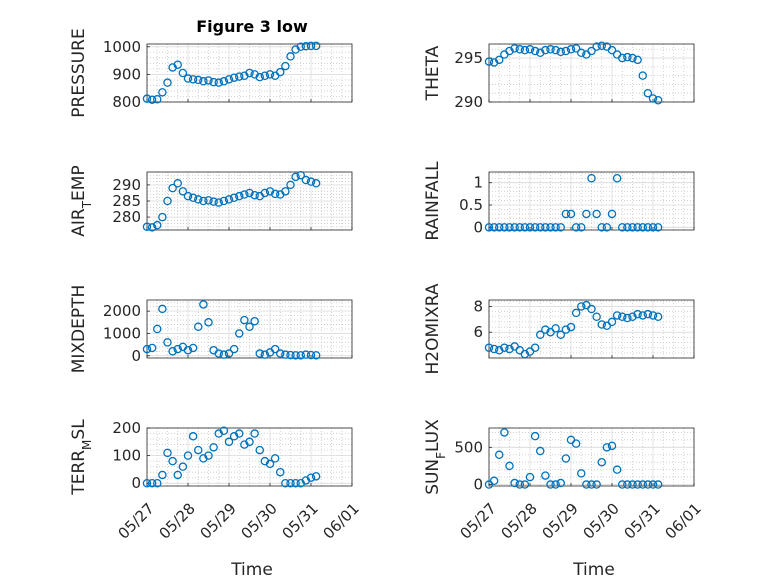  What do you see at coordinates (126, 201) in the screenshot?
I see `y-tick-label: 285` at bounding box center [126, 201].